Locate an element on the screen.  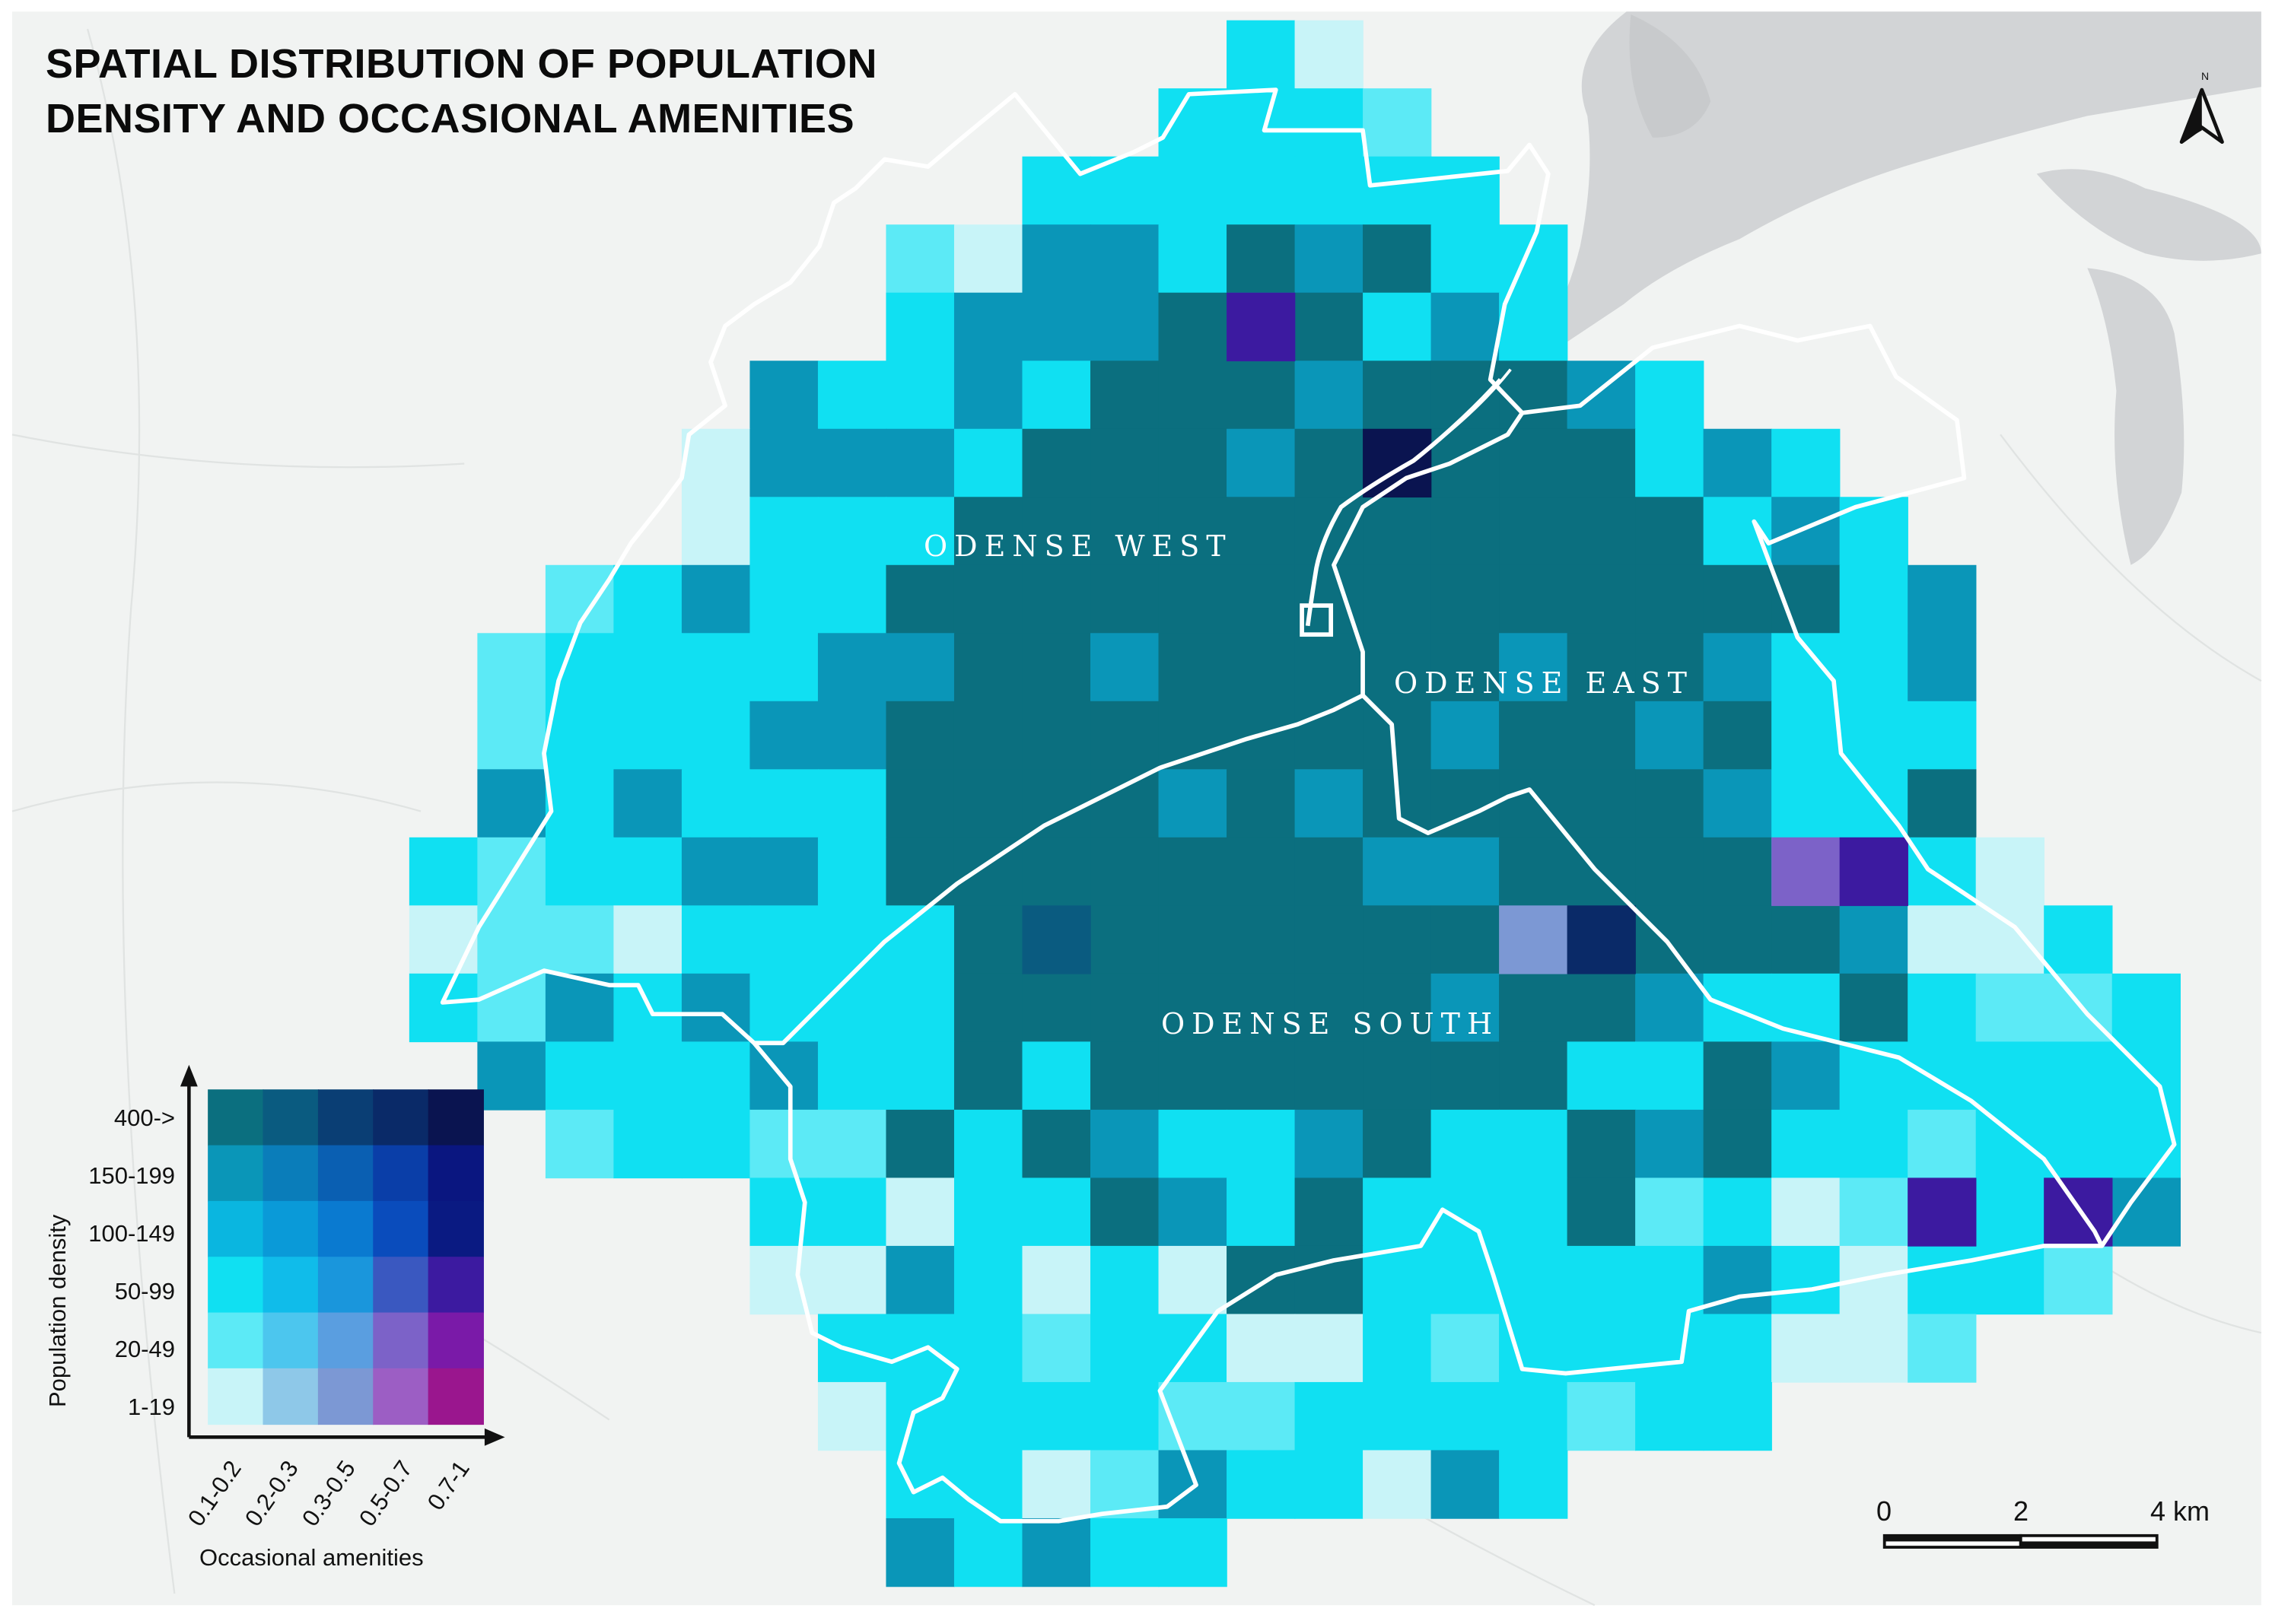
water-body is located at coordinates (1881, 288).